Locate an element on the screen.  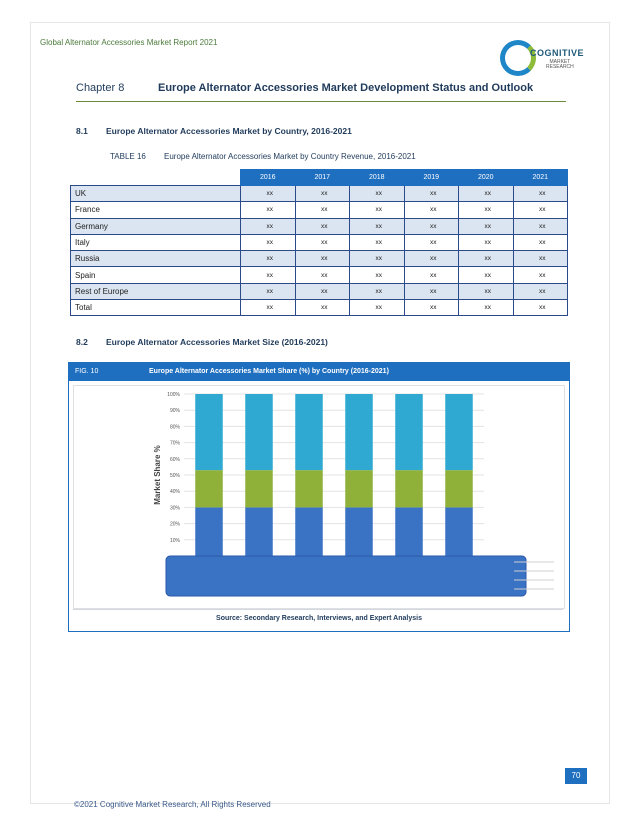
company-logo: COGNITIVE MARKET RESEARCH is located at coordinates (544, 60).